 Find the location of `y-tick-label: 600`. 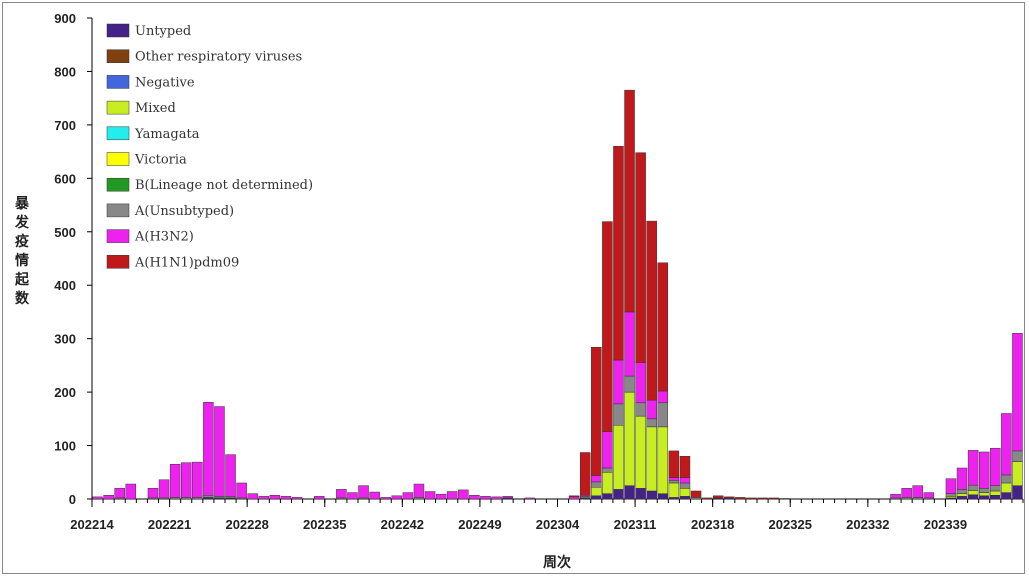

y-tick-label: 600 is located at coordinates (65, 178).